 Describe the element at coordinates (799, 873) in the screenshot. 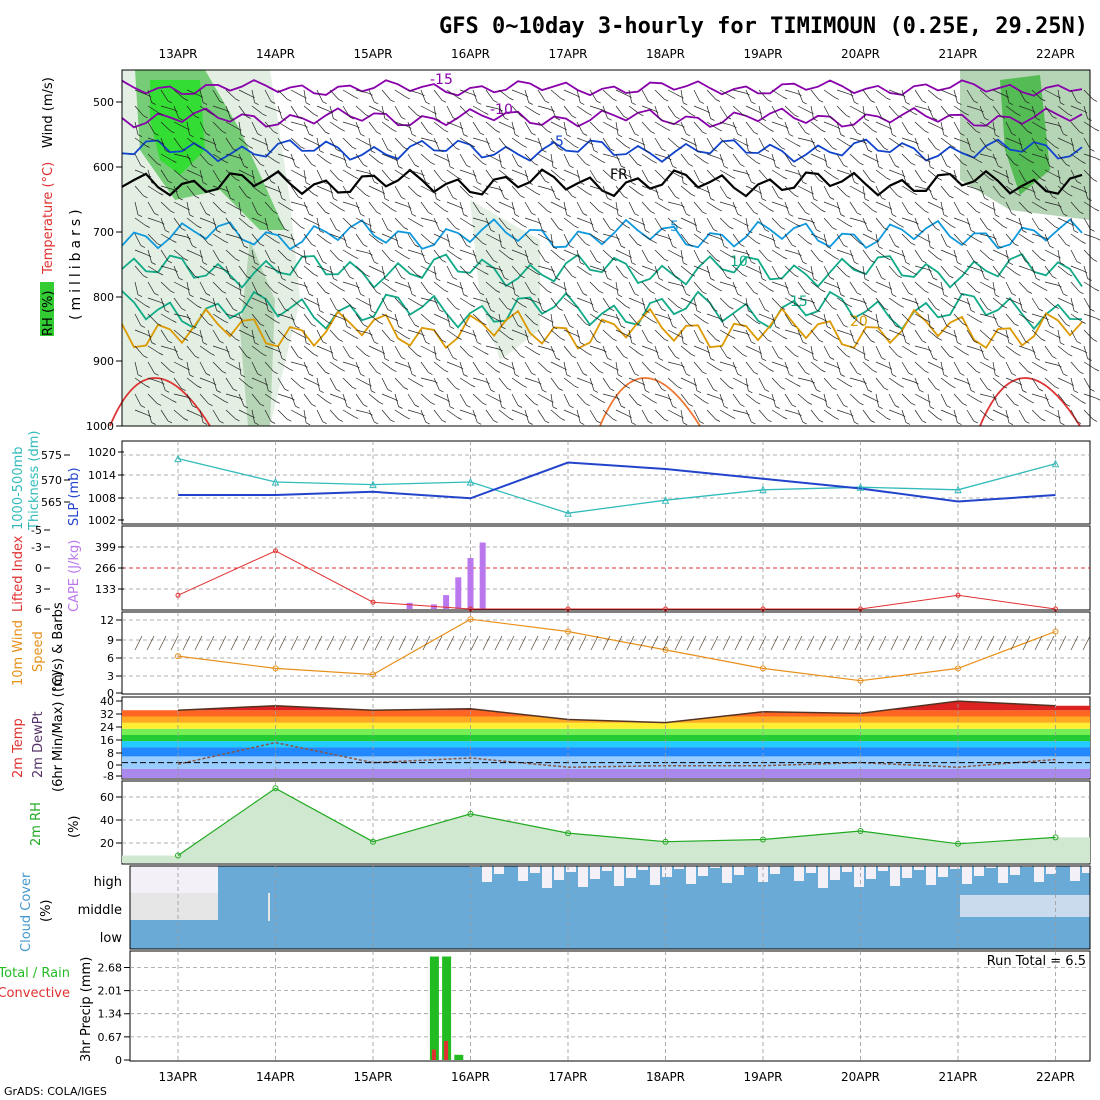

I see `cloud-high-gap` at that location.